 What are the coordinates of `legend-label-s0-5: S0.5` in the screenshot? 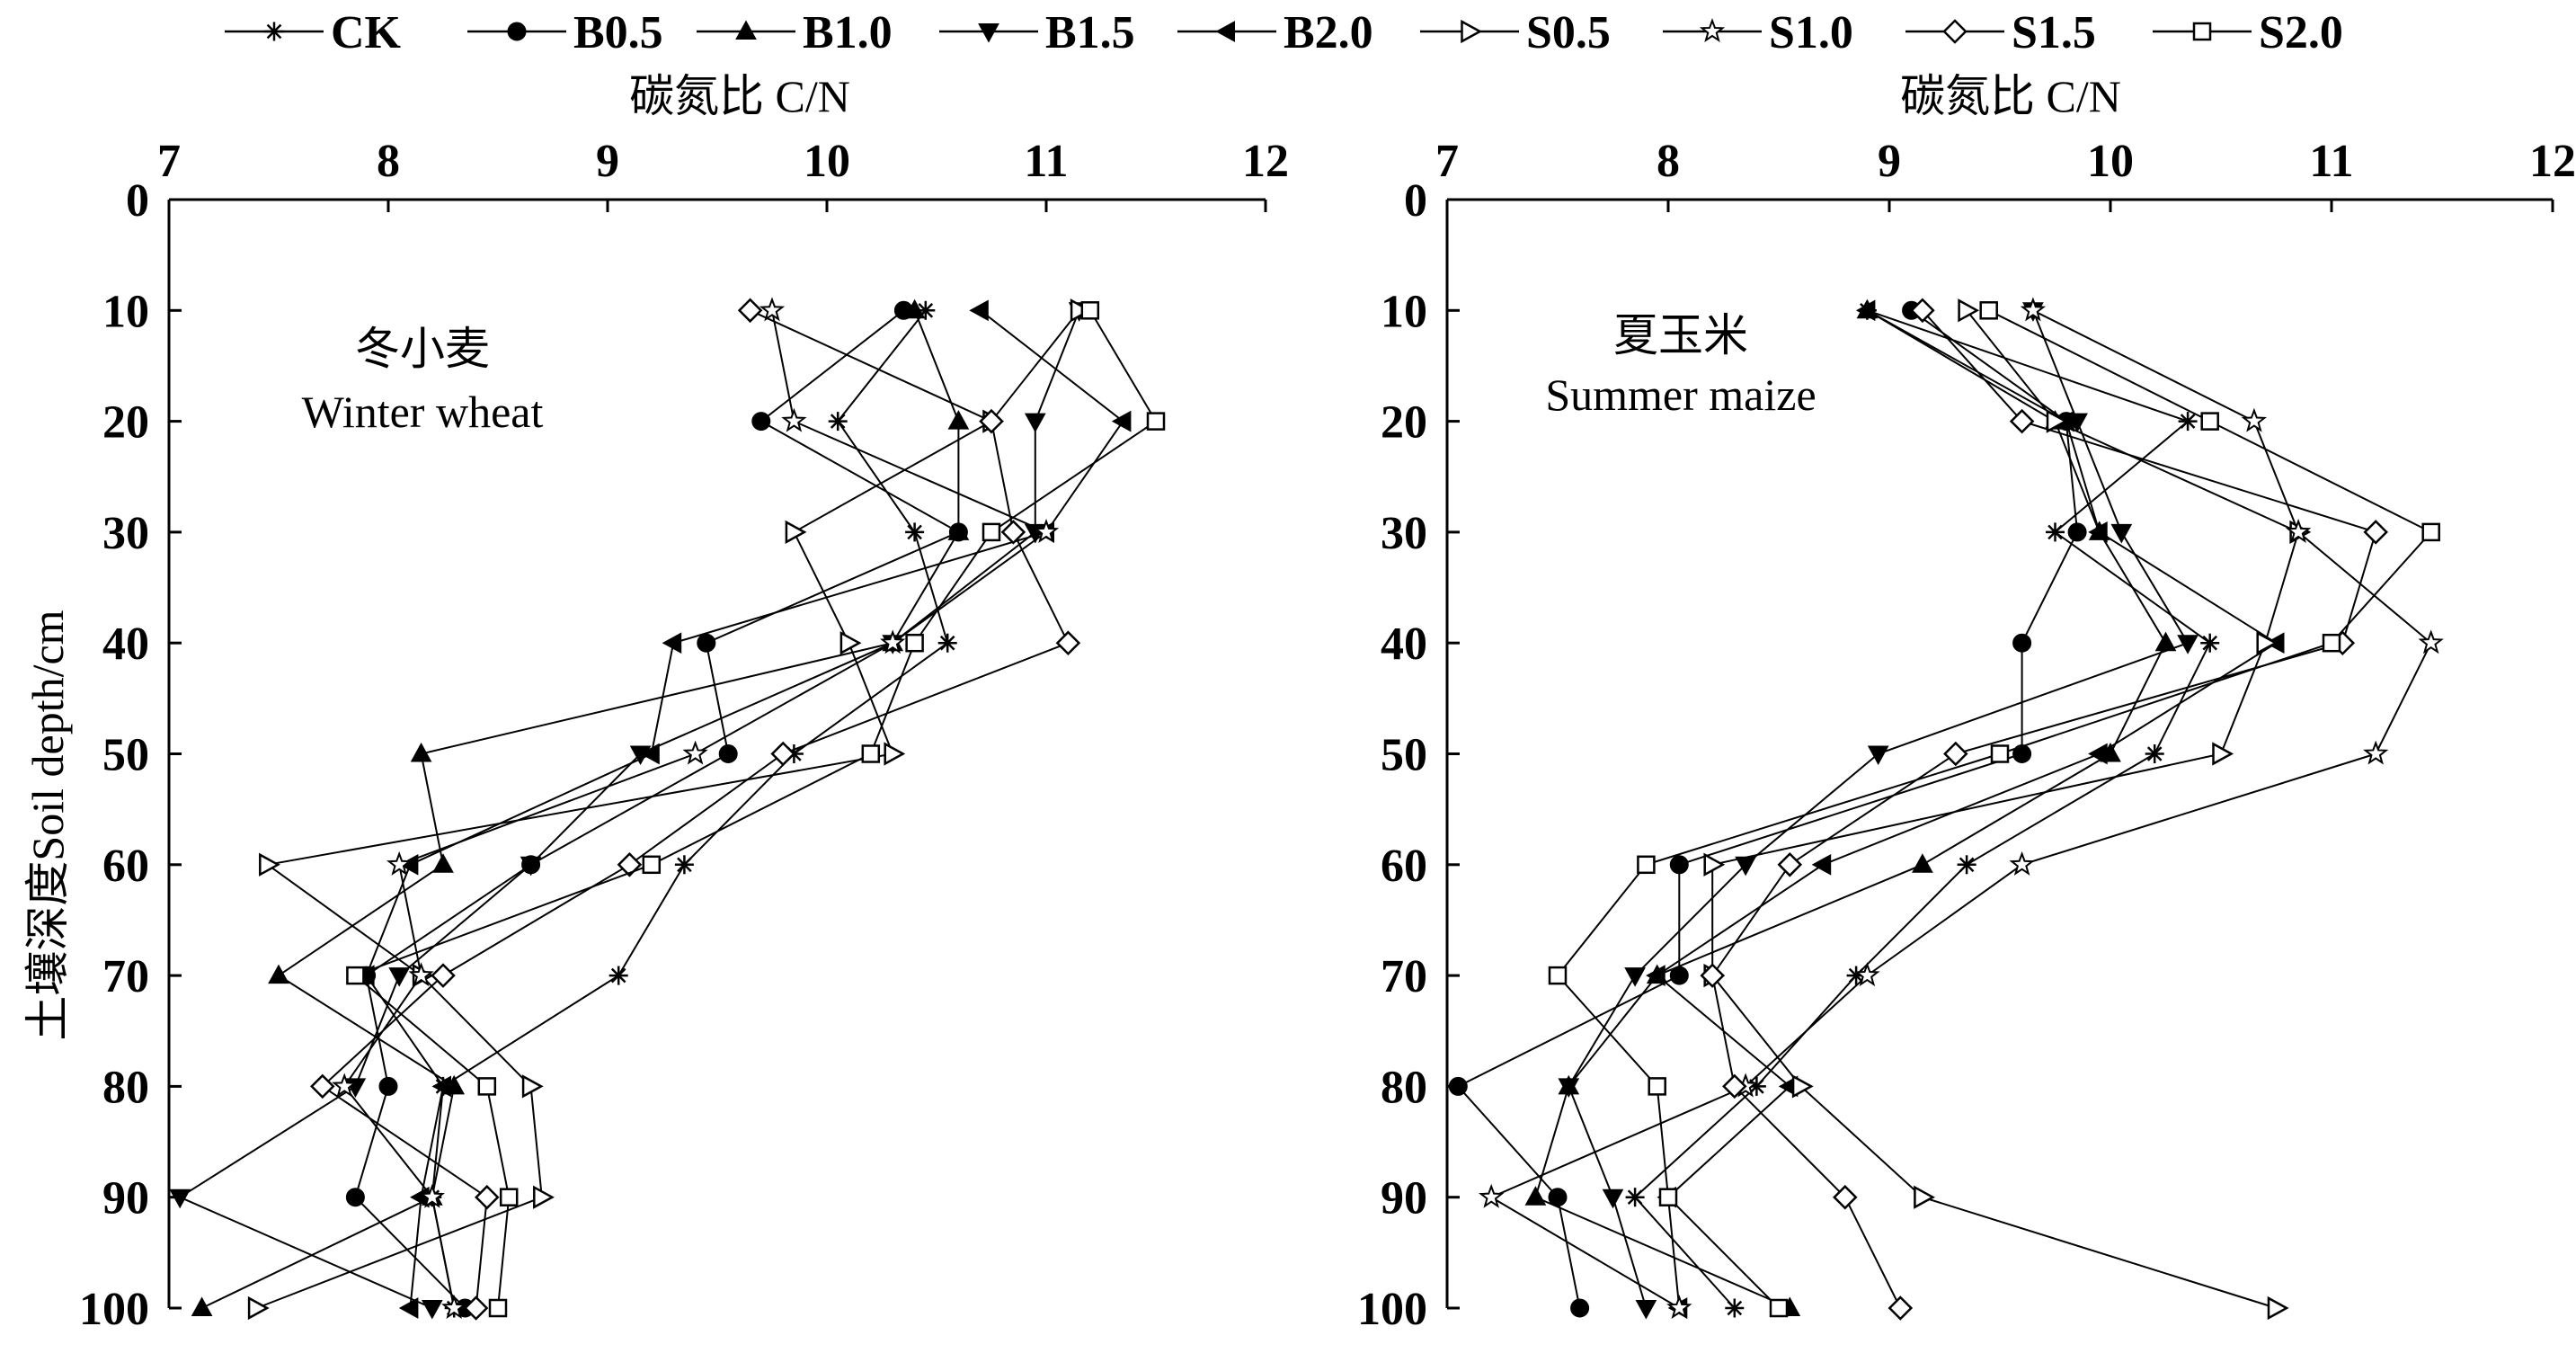 It's located at (1568, 32).